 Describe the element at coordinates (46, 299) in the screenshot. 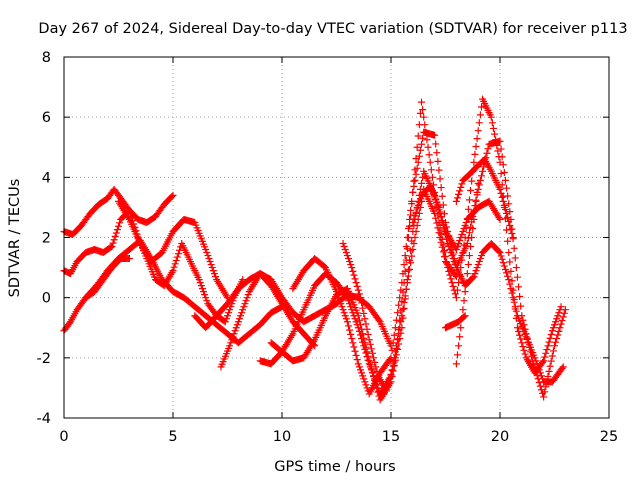

I see `y-tick-label: 0` at that location.